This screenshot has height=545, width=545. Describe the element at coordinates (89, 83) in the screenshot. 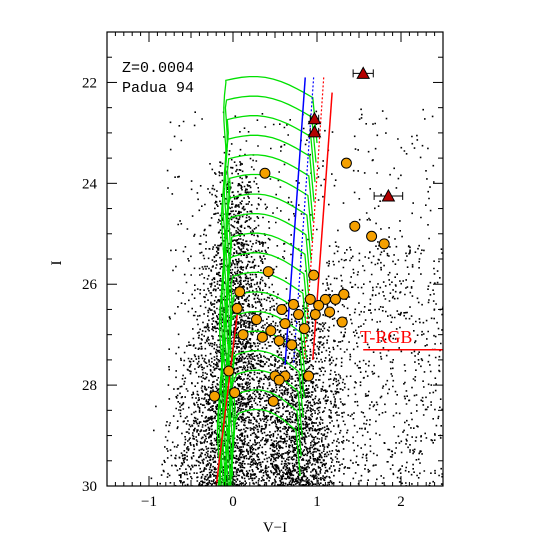

I see `y-tick-label: 22` at that location.